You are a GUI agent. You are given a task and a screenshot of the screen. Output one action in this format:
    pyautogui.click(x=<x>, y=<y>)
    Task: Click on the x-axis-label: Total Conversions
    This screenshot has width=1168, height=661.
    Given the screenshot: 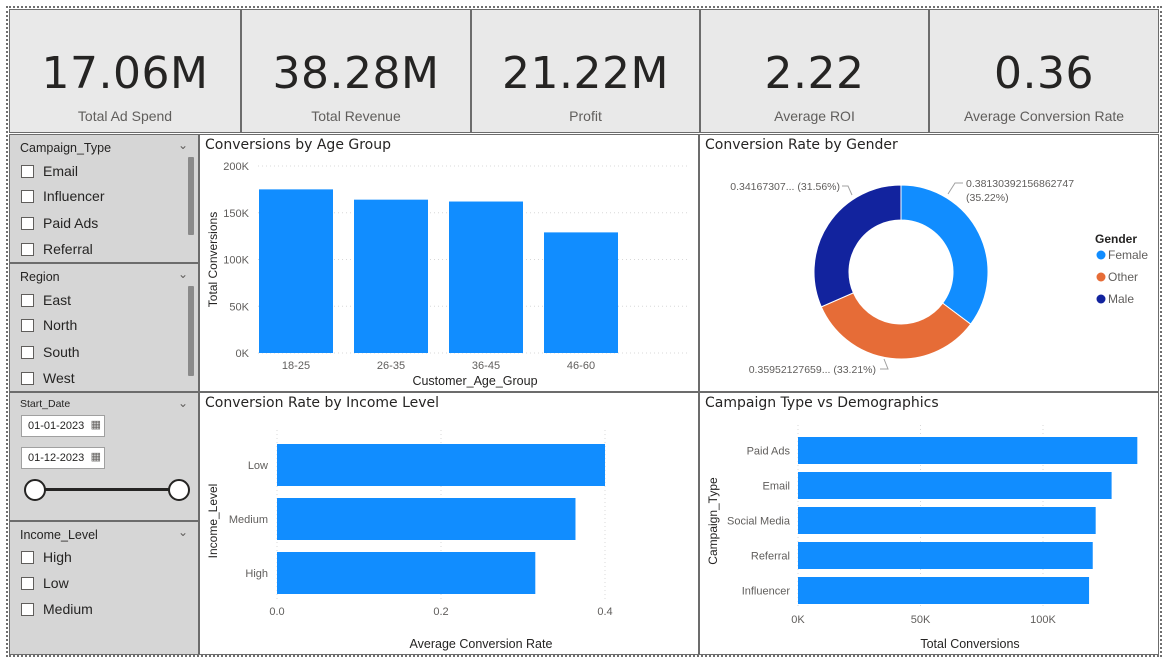 What is the action you would take?
    pyautogui.click(x=969, y=644)
    